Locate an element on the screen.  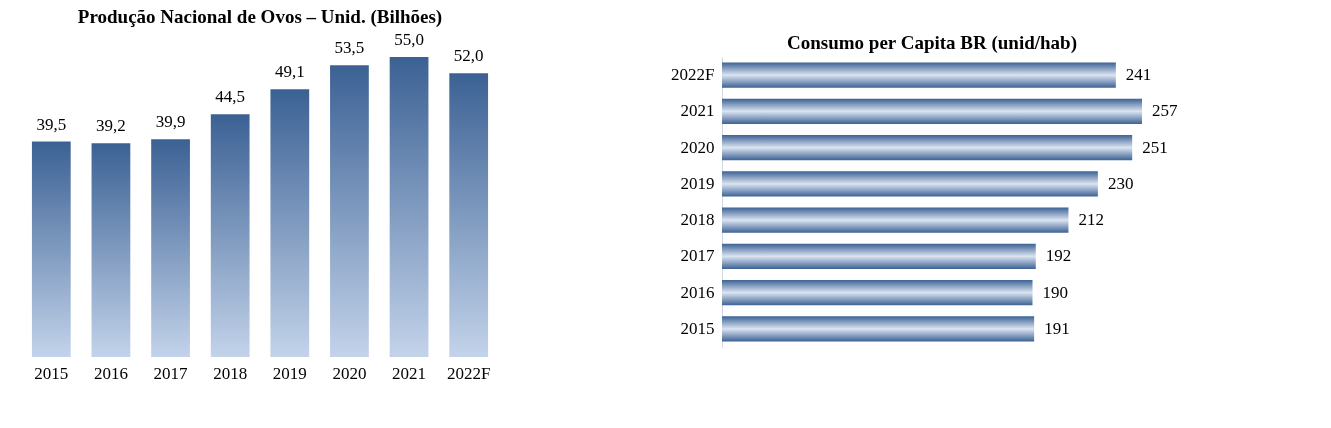
y-tick-label: 2018 is located at coordinates (697, 220).